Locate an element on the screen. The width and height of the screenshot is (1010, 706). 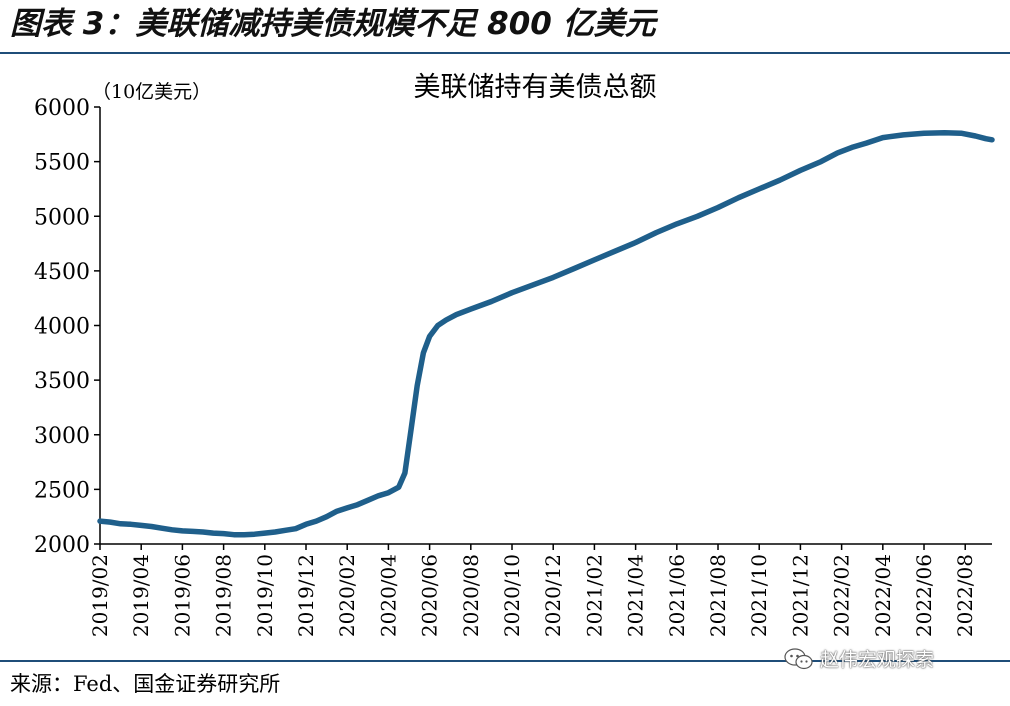
x-tick-label: 2020/06 is located at coordinates (430, 595).